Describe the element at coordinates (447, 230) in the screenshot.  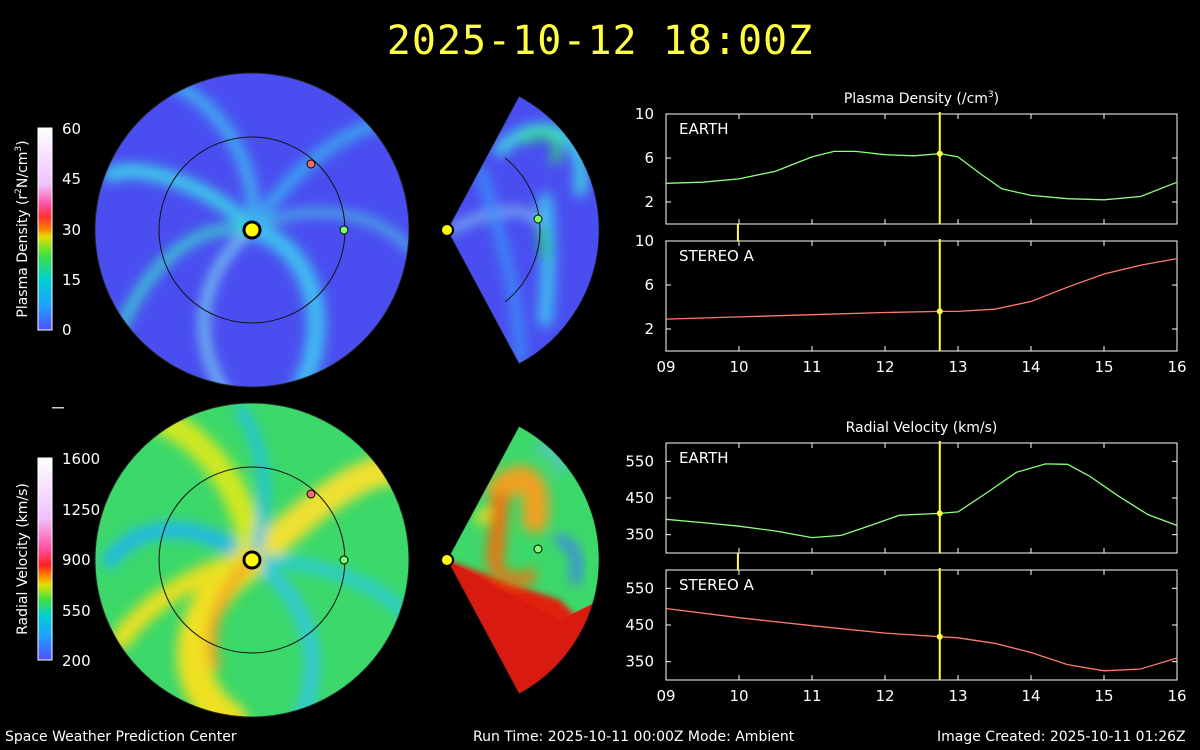
I see `sun-marker-wedge` at that location.